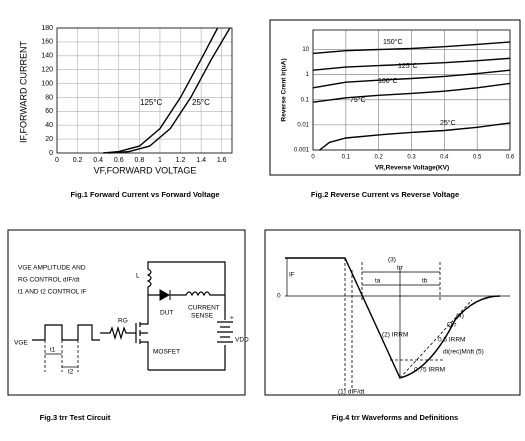  What do you see at coordinates (145, 170) in the screenshot?
I see `x-axis-title: VF,FORWARD VOLTAGE` at bounding box center [145, 170].